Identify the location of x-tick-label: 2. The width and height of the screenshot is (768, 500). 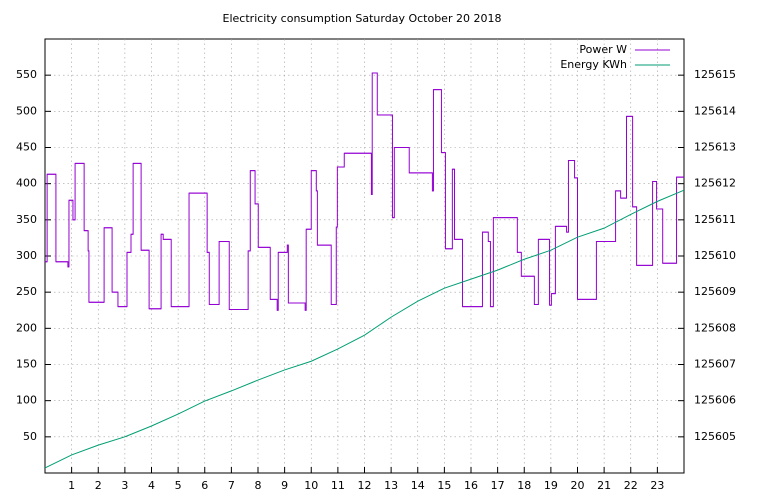
(98, 485).